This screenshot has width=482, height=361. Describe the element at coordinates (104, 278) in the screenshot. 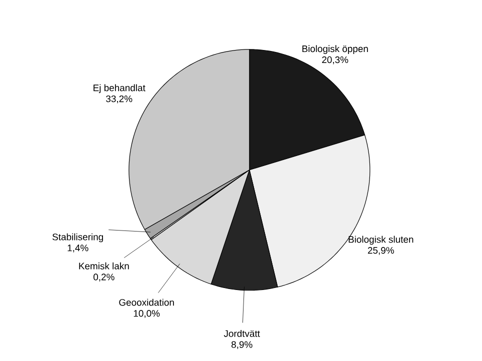

I see `data-label: 0,2%` at that location.